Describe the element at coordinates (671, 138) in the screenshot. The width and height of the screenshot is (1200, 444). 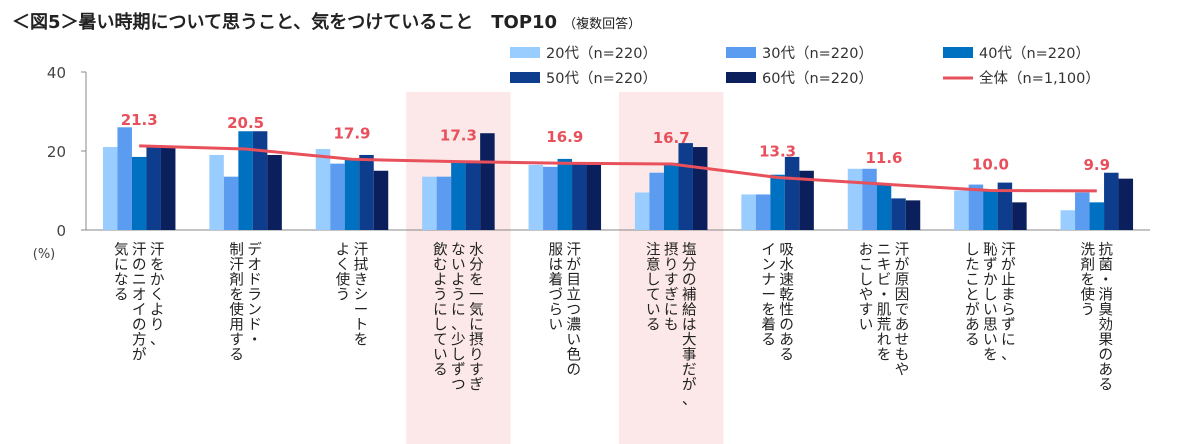
I see `total-data-label: 16.7` at that location.